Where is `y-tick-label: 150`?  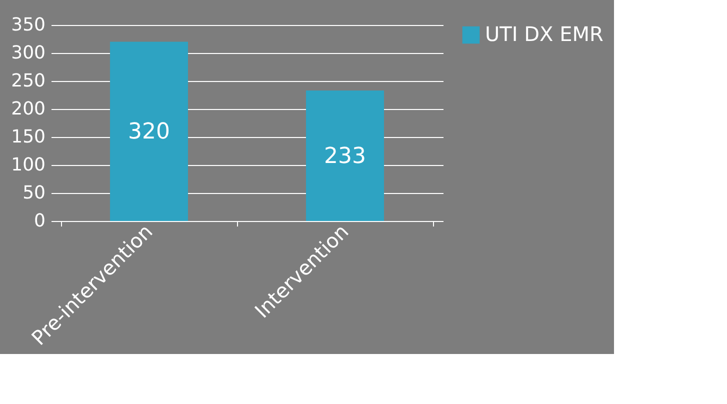 y-tick-label: 150 is located at coordinates (28, 137).